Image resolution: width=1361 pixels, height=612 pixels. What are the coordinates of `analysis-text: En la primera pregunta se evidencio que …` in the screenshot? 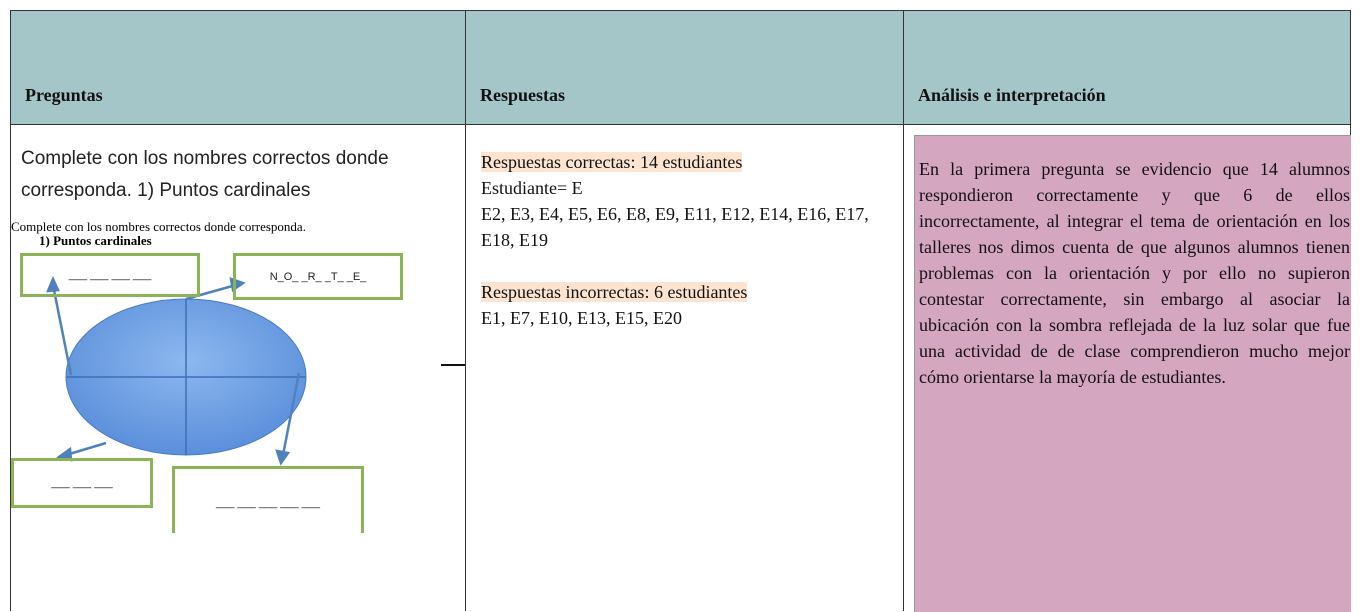 It's located at (1134, 273).